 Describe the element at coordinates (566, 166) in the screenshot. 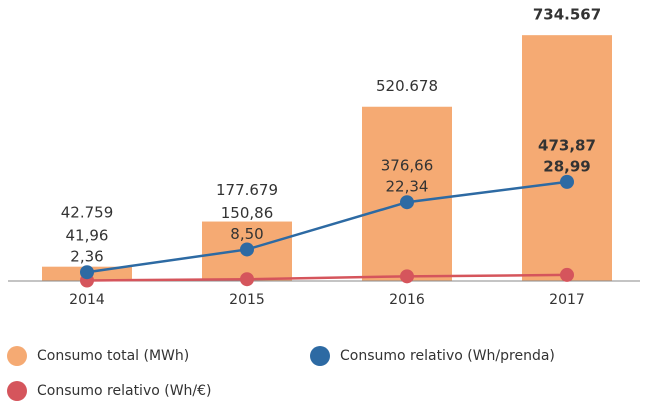

I see `data-label: 28,99` at that location.